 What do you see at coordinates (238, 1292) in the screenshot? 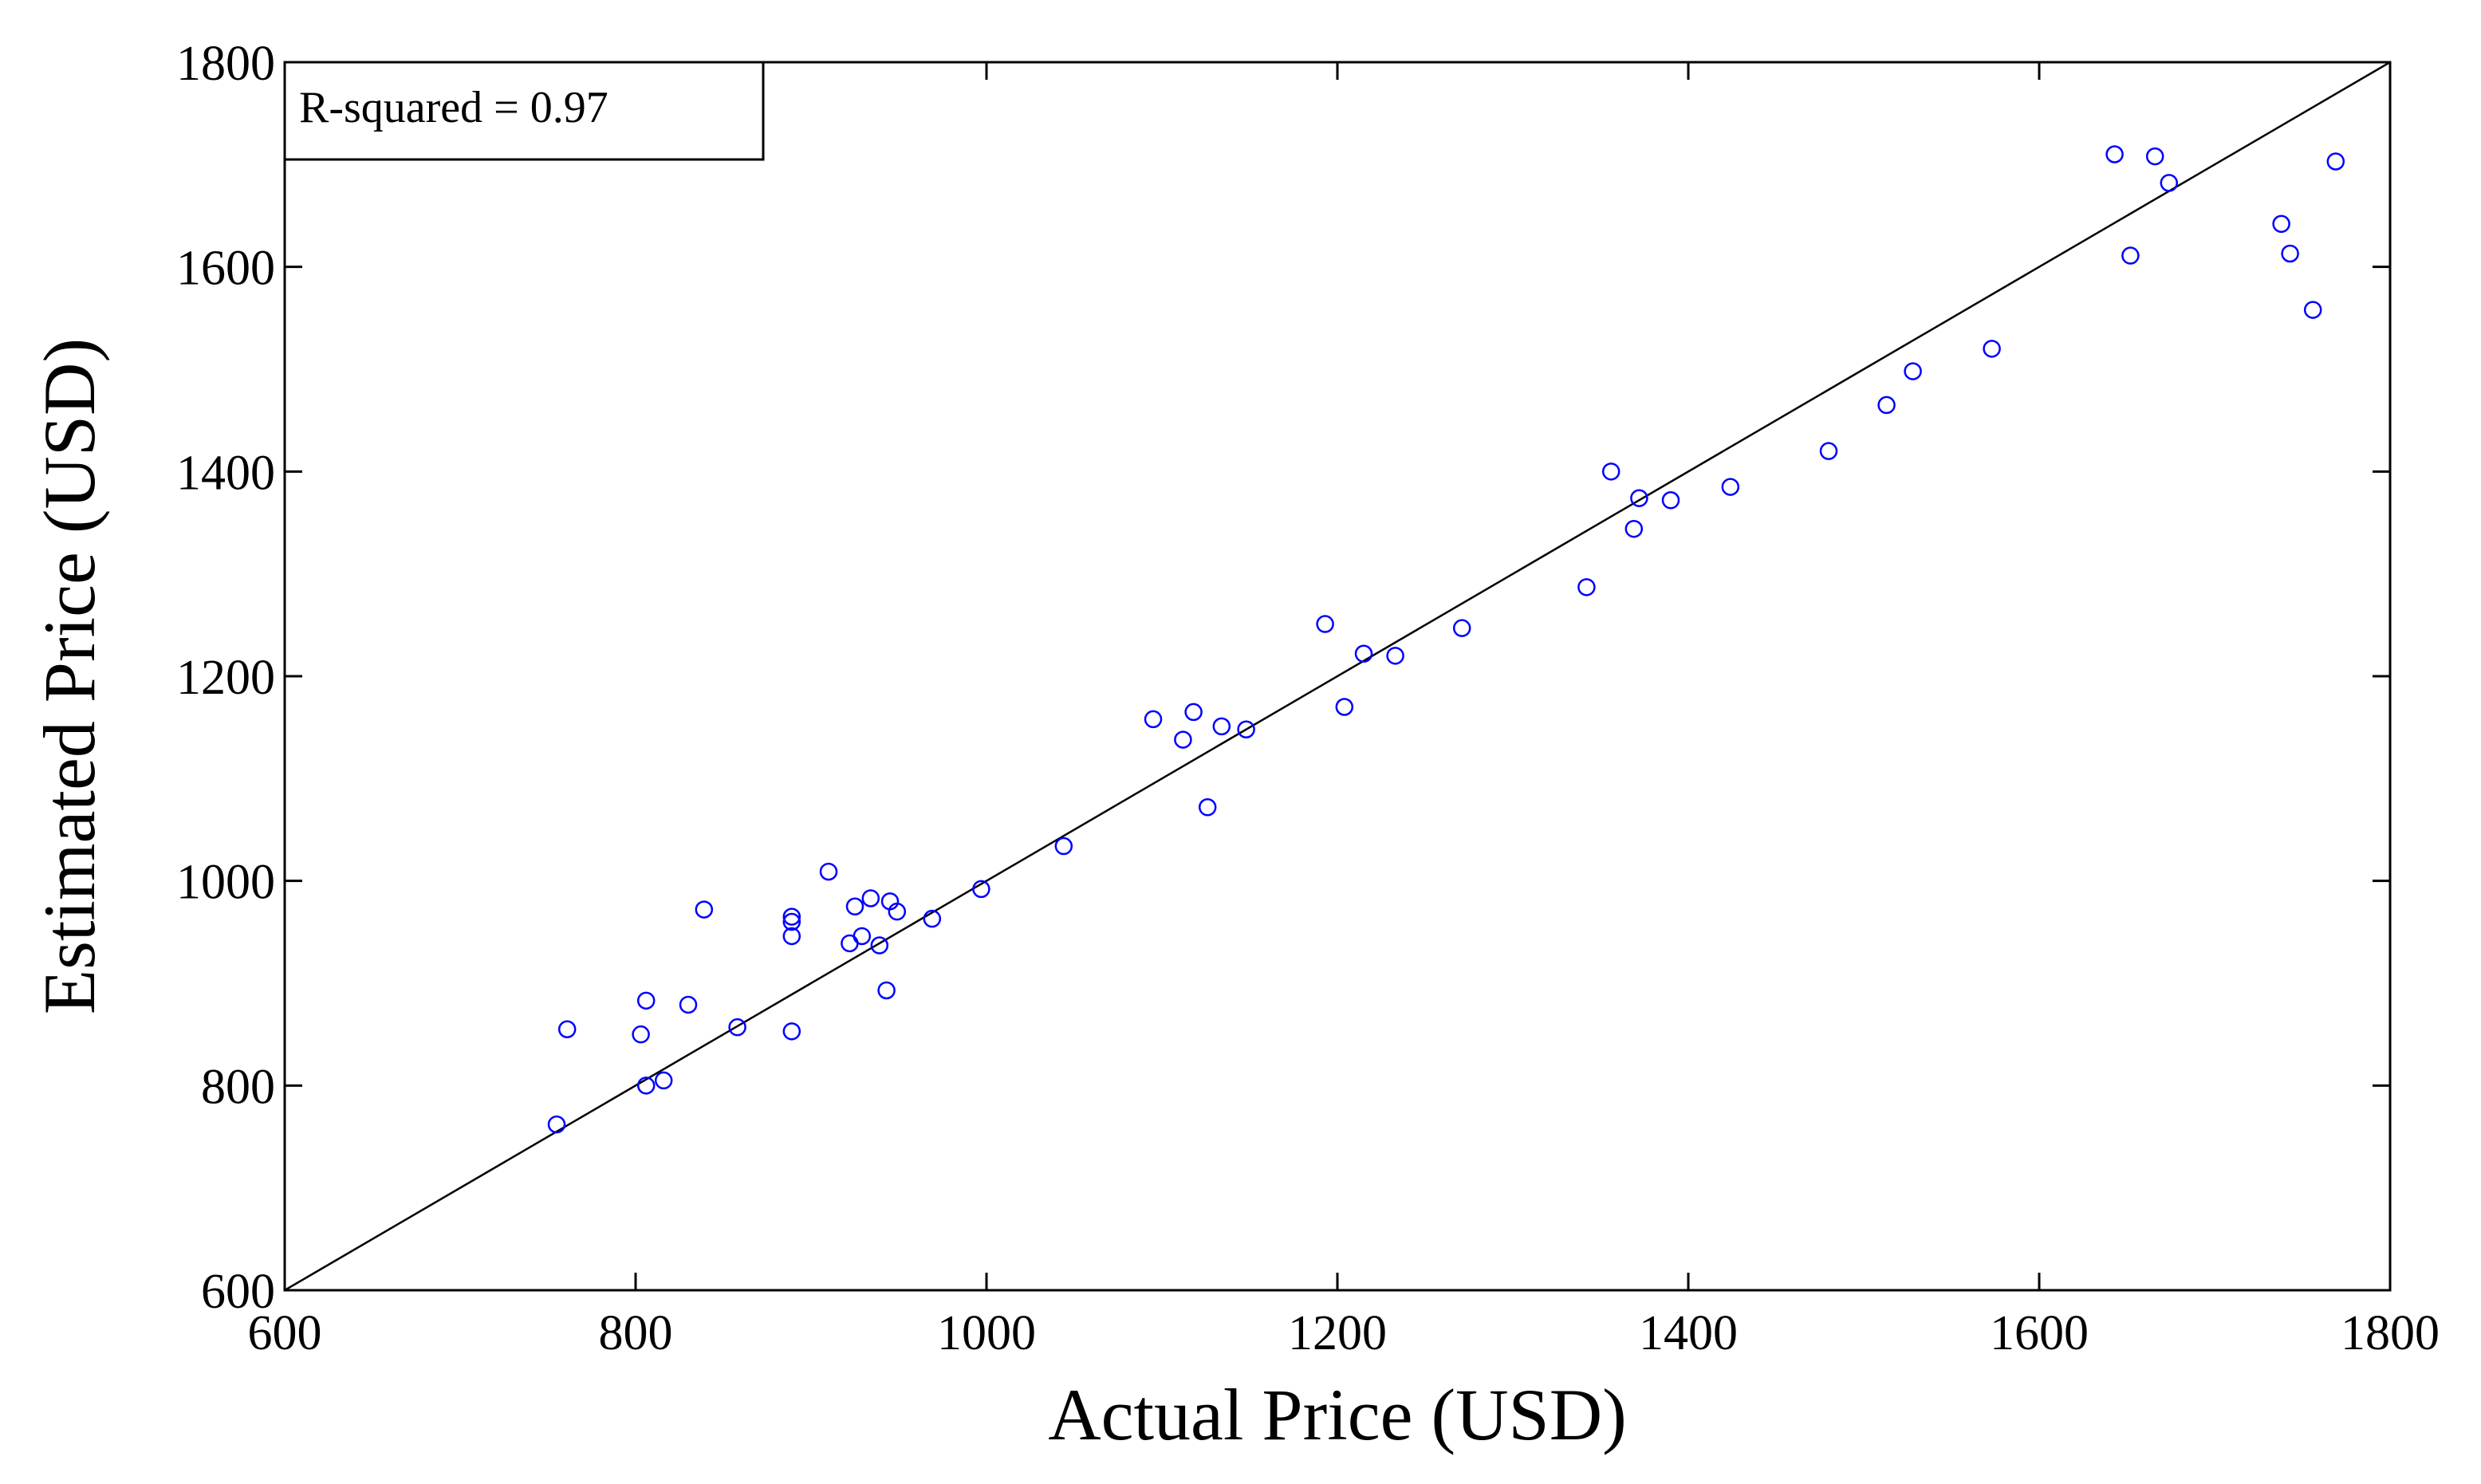
I see `y-tick-label: 600` at bounding box center [238, 1292].